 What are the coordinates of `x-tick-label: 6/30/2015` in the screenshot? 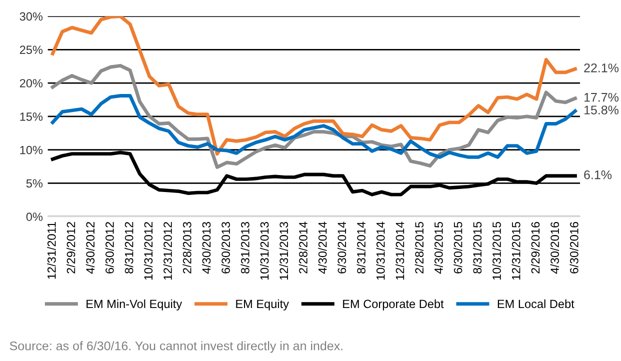 It's located at (458, 248).